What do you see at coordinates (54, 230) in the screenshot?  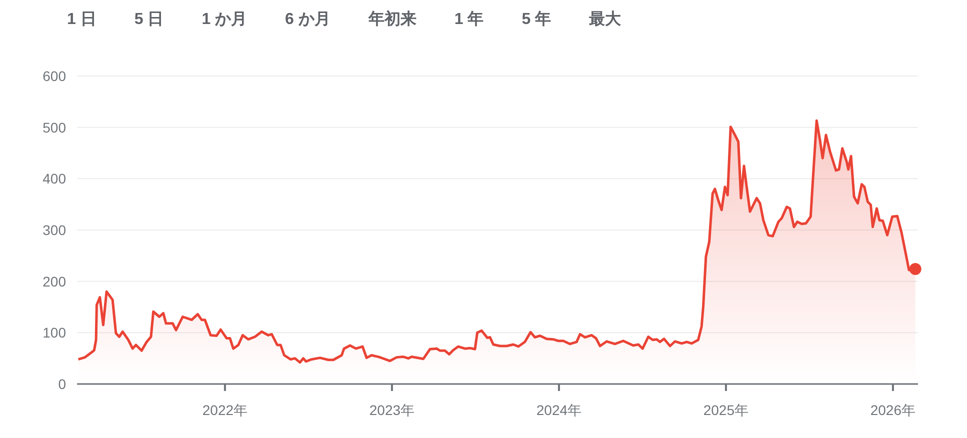 I see `y-tick-label: 300` at bounding box center [54, 230].